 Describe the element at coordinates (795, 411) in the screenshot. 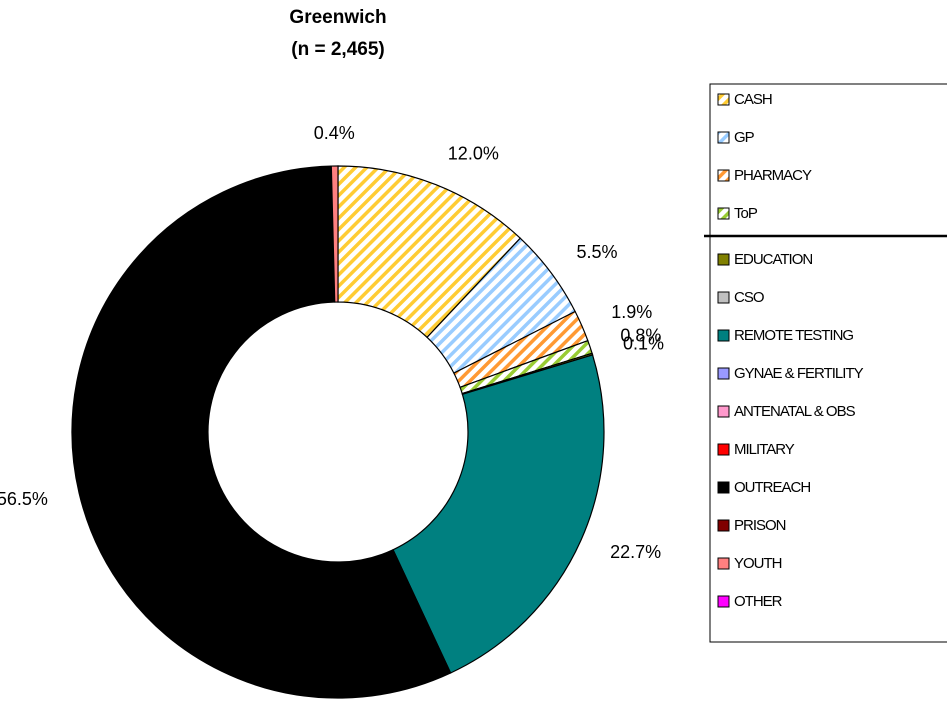

I see `legend-label: ANTENATAL & OBS` at that location.